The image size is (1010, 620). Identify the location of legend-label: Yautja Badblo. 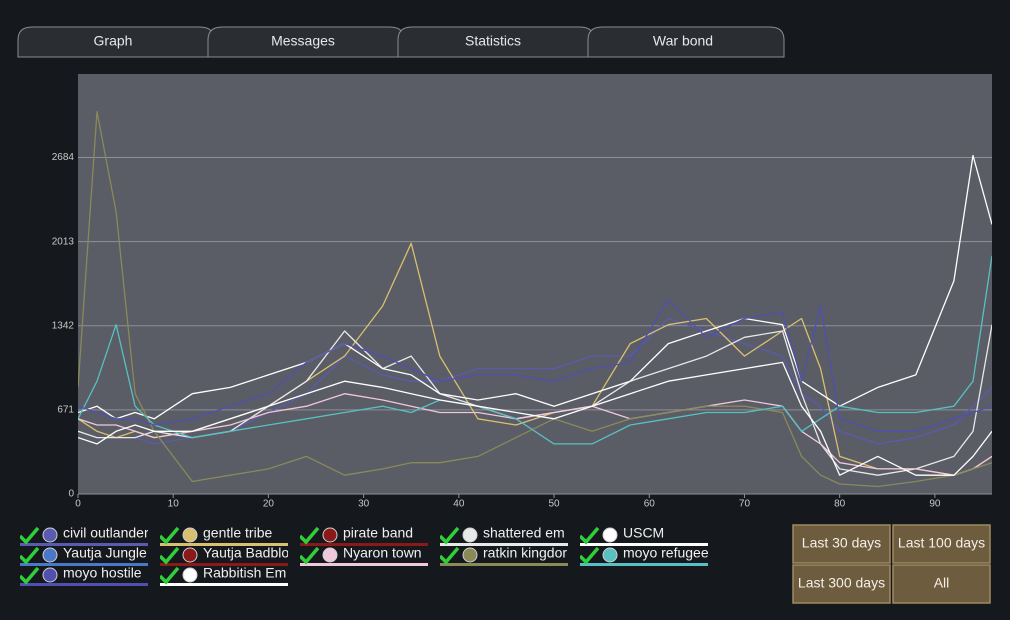
(246, 553).